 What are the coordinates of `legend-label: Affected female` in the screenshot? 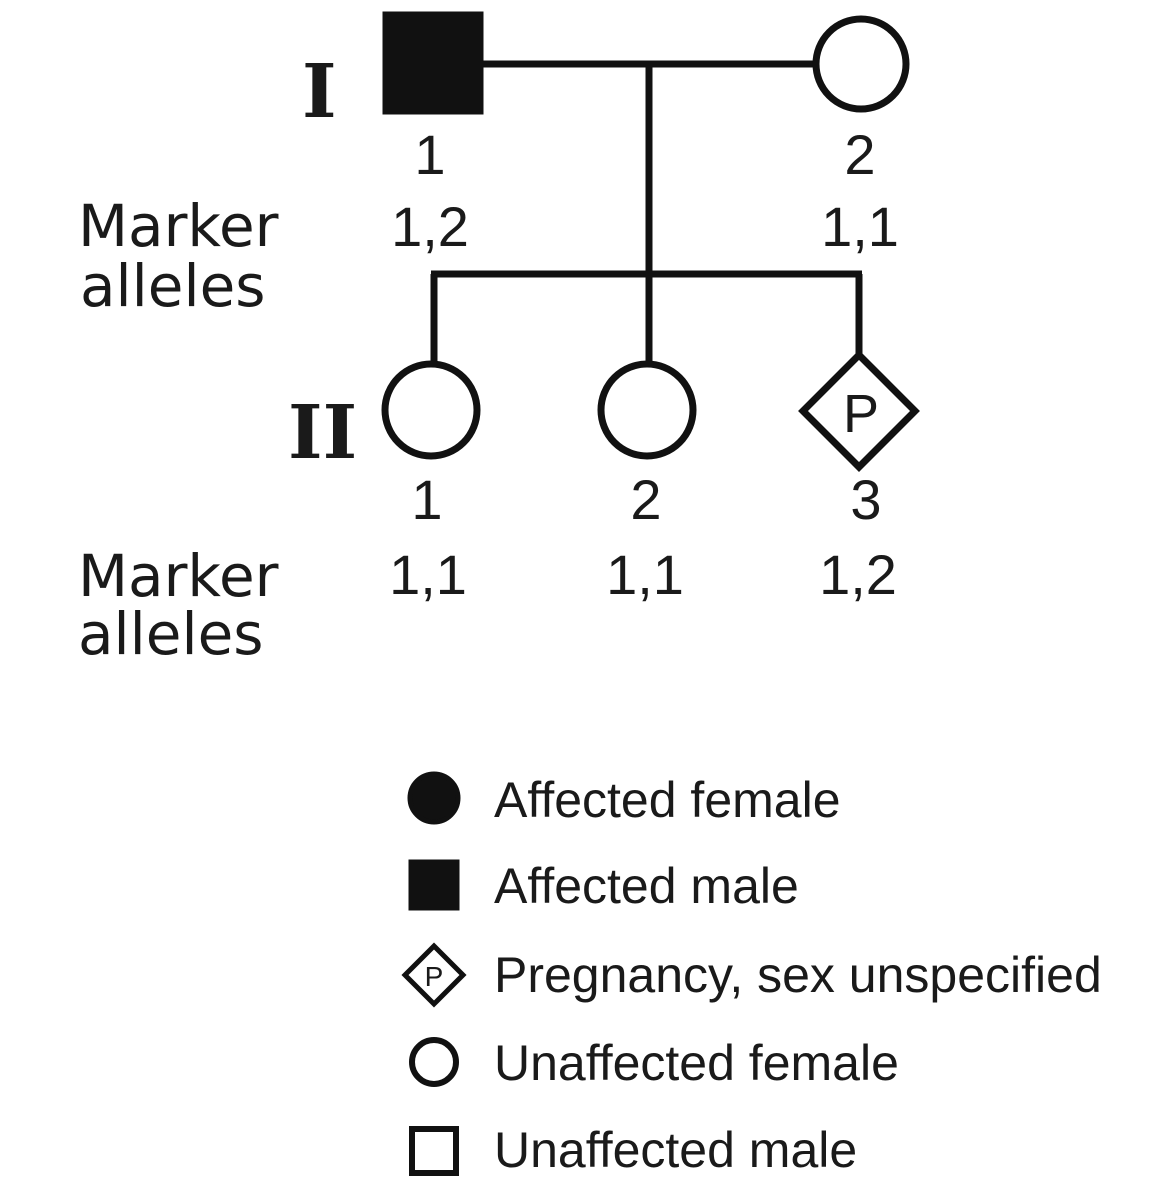 It's located at (667, 800).